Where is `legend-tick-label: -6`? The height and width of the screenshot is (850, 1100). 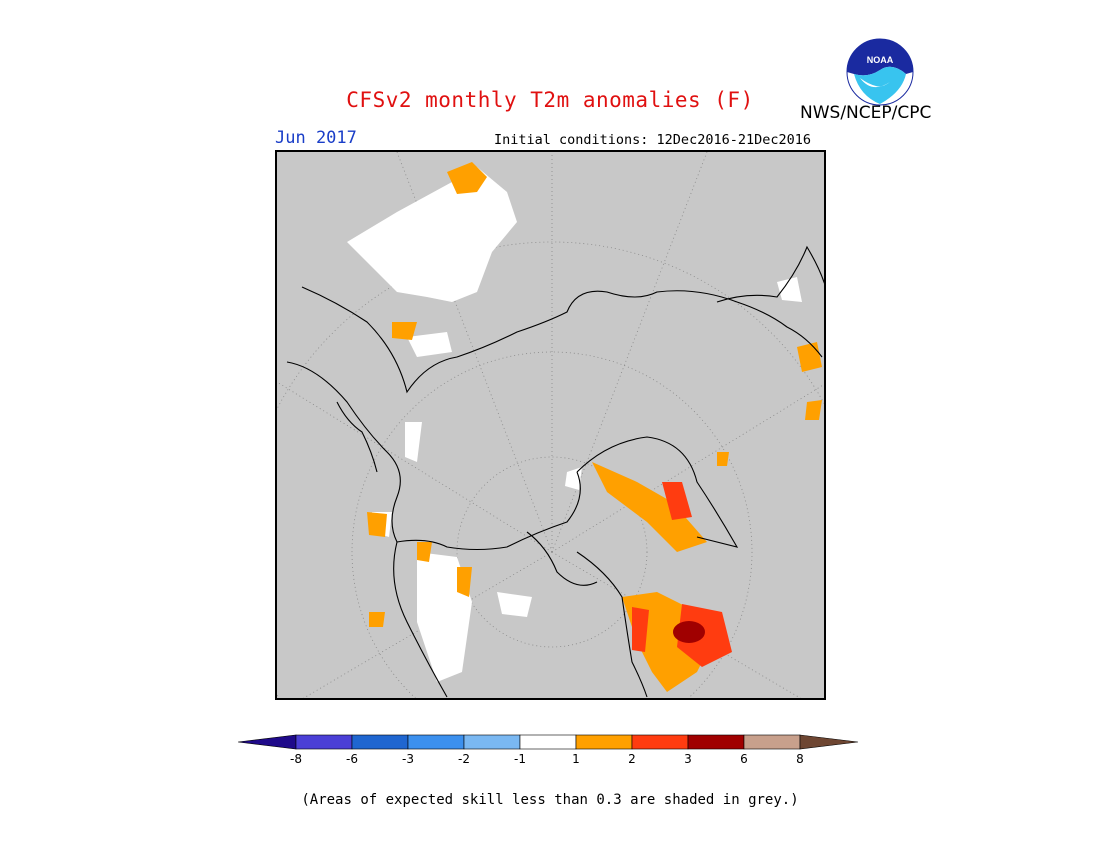
legend-tick-label: -6 is located at coordinates (352, 759).